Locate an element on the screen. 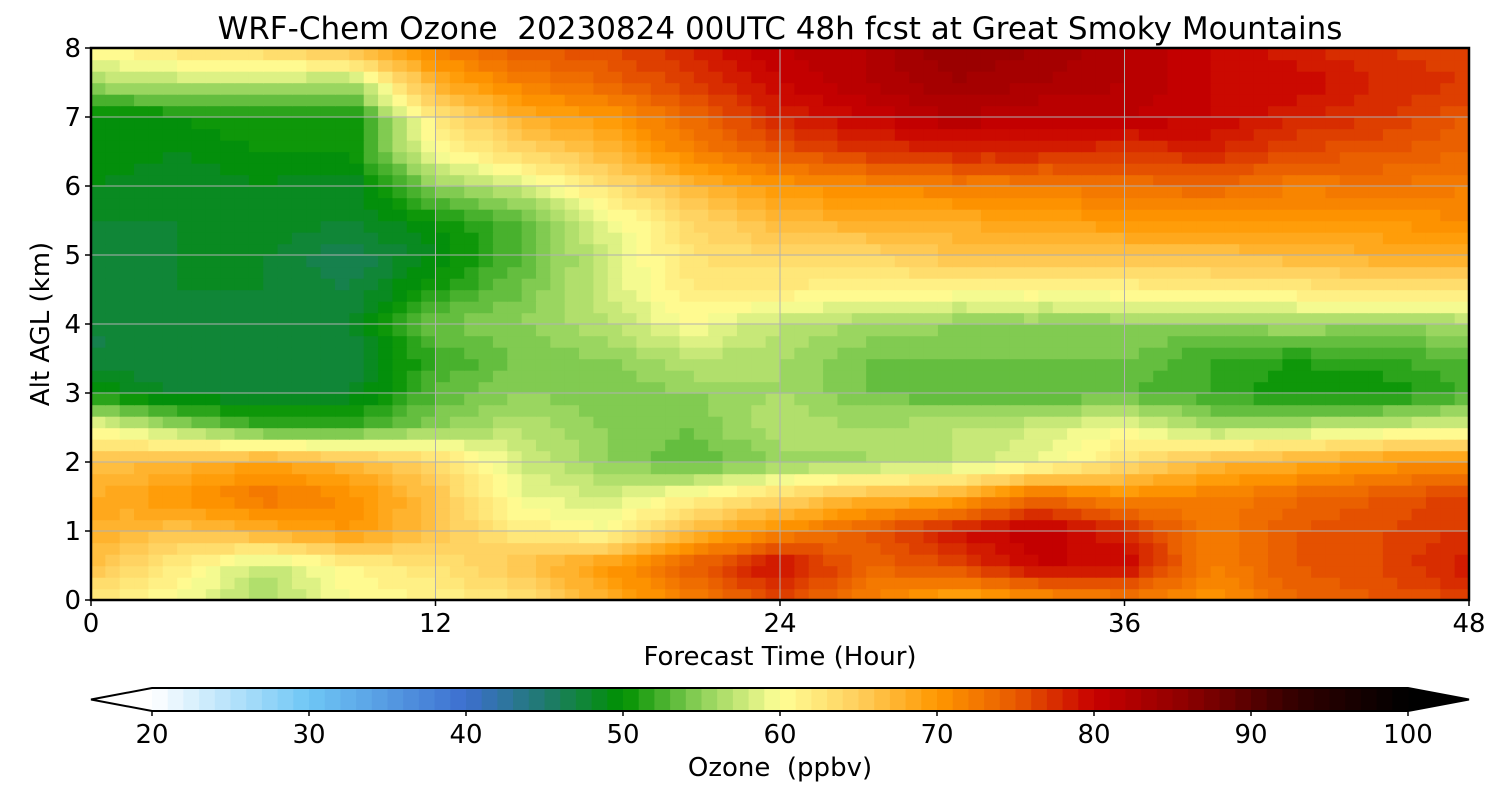  y-tick-label: 4 is located at coordinates (72, 325).